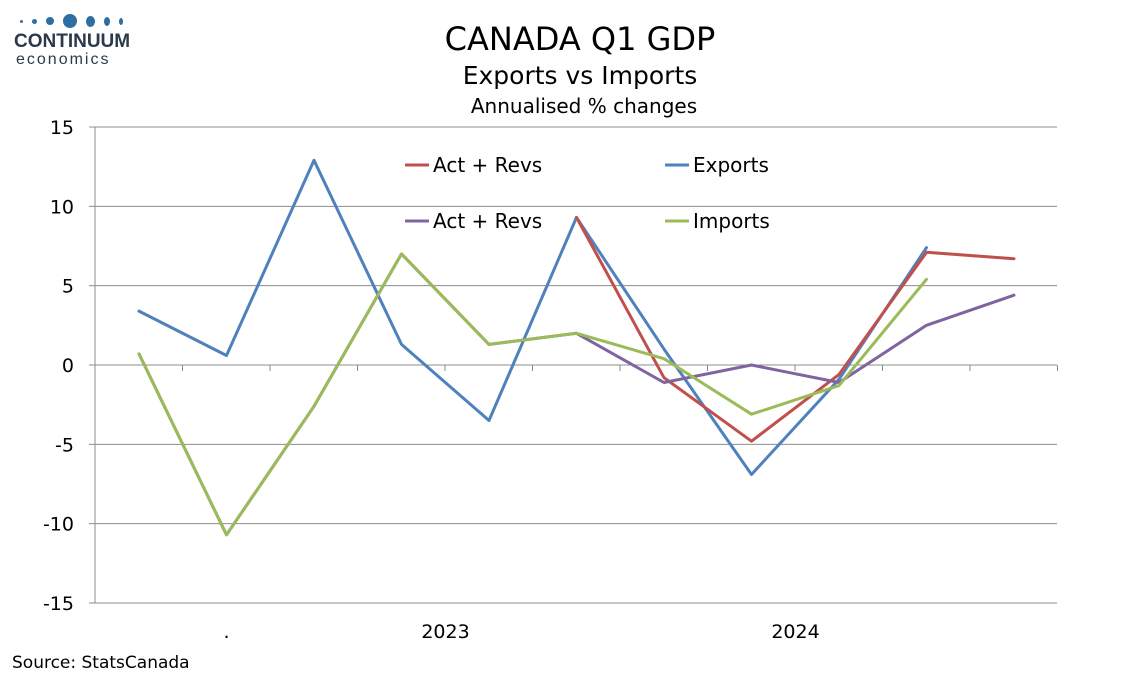  I want to click on legend-label: Imports, so click(731, 221).